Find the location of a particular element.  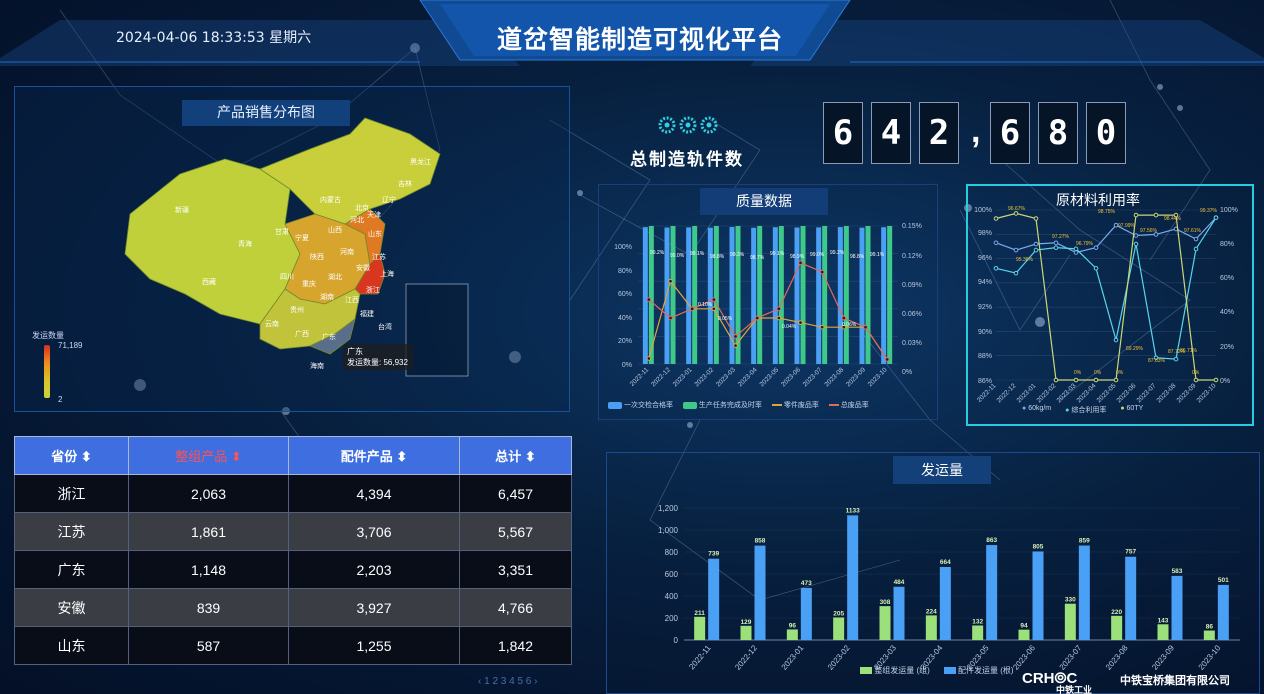

legend-item: 总废品率 is located at coordinates (848, 405).